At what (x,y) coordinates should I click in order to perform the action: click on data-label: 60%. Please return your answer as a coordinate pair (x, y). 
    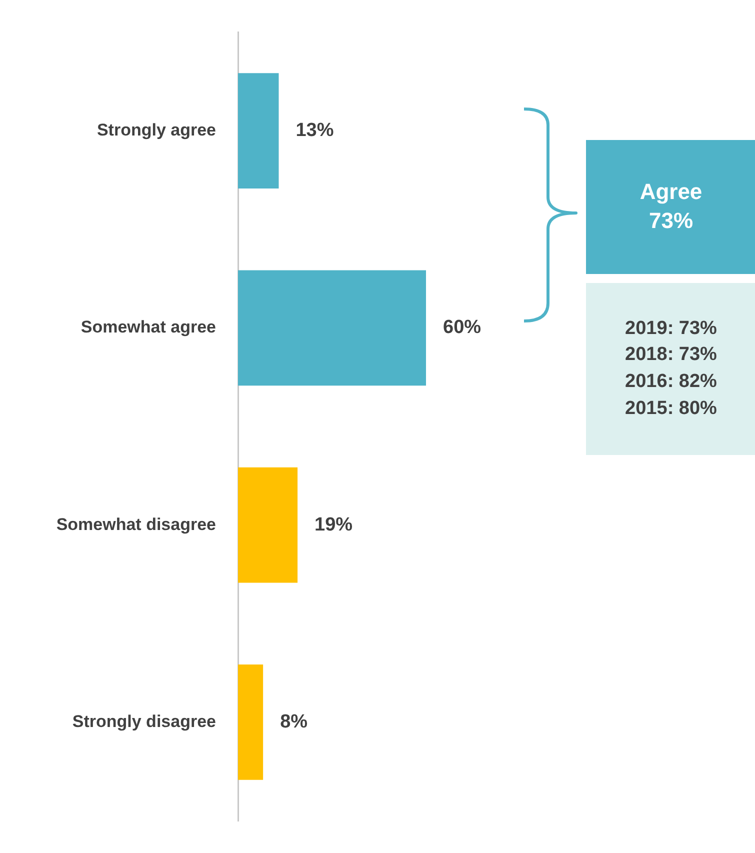
    Looking at the image, I should click on (462, 327).